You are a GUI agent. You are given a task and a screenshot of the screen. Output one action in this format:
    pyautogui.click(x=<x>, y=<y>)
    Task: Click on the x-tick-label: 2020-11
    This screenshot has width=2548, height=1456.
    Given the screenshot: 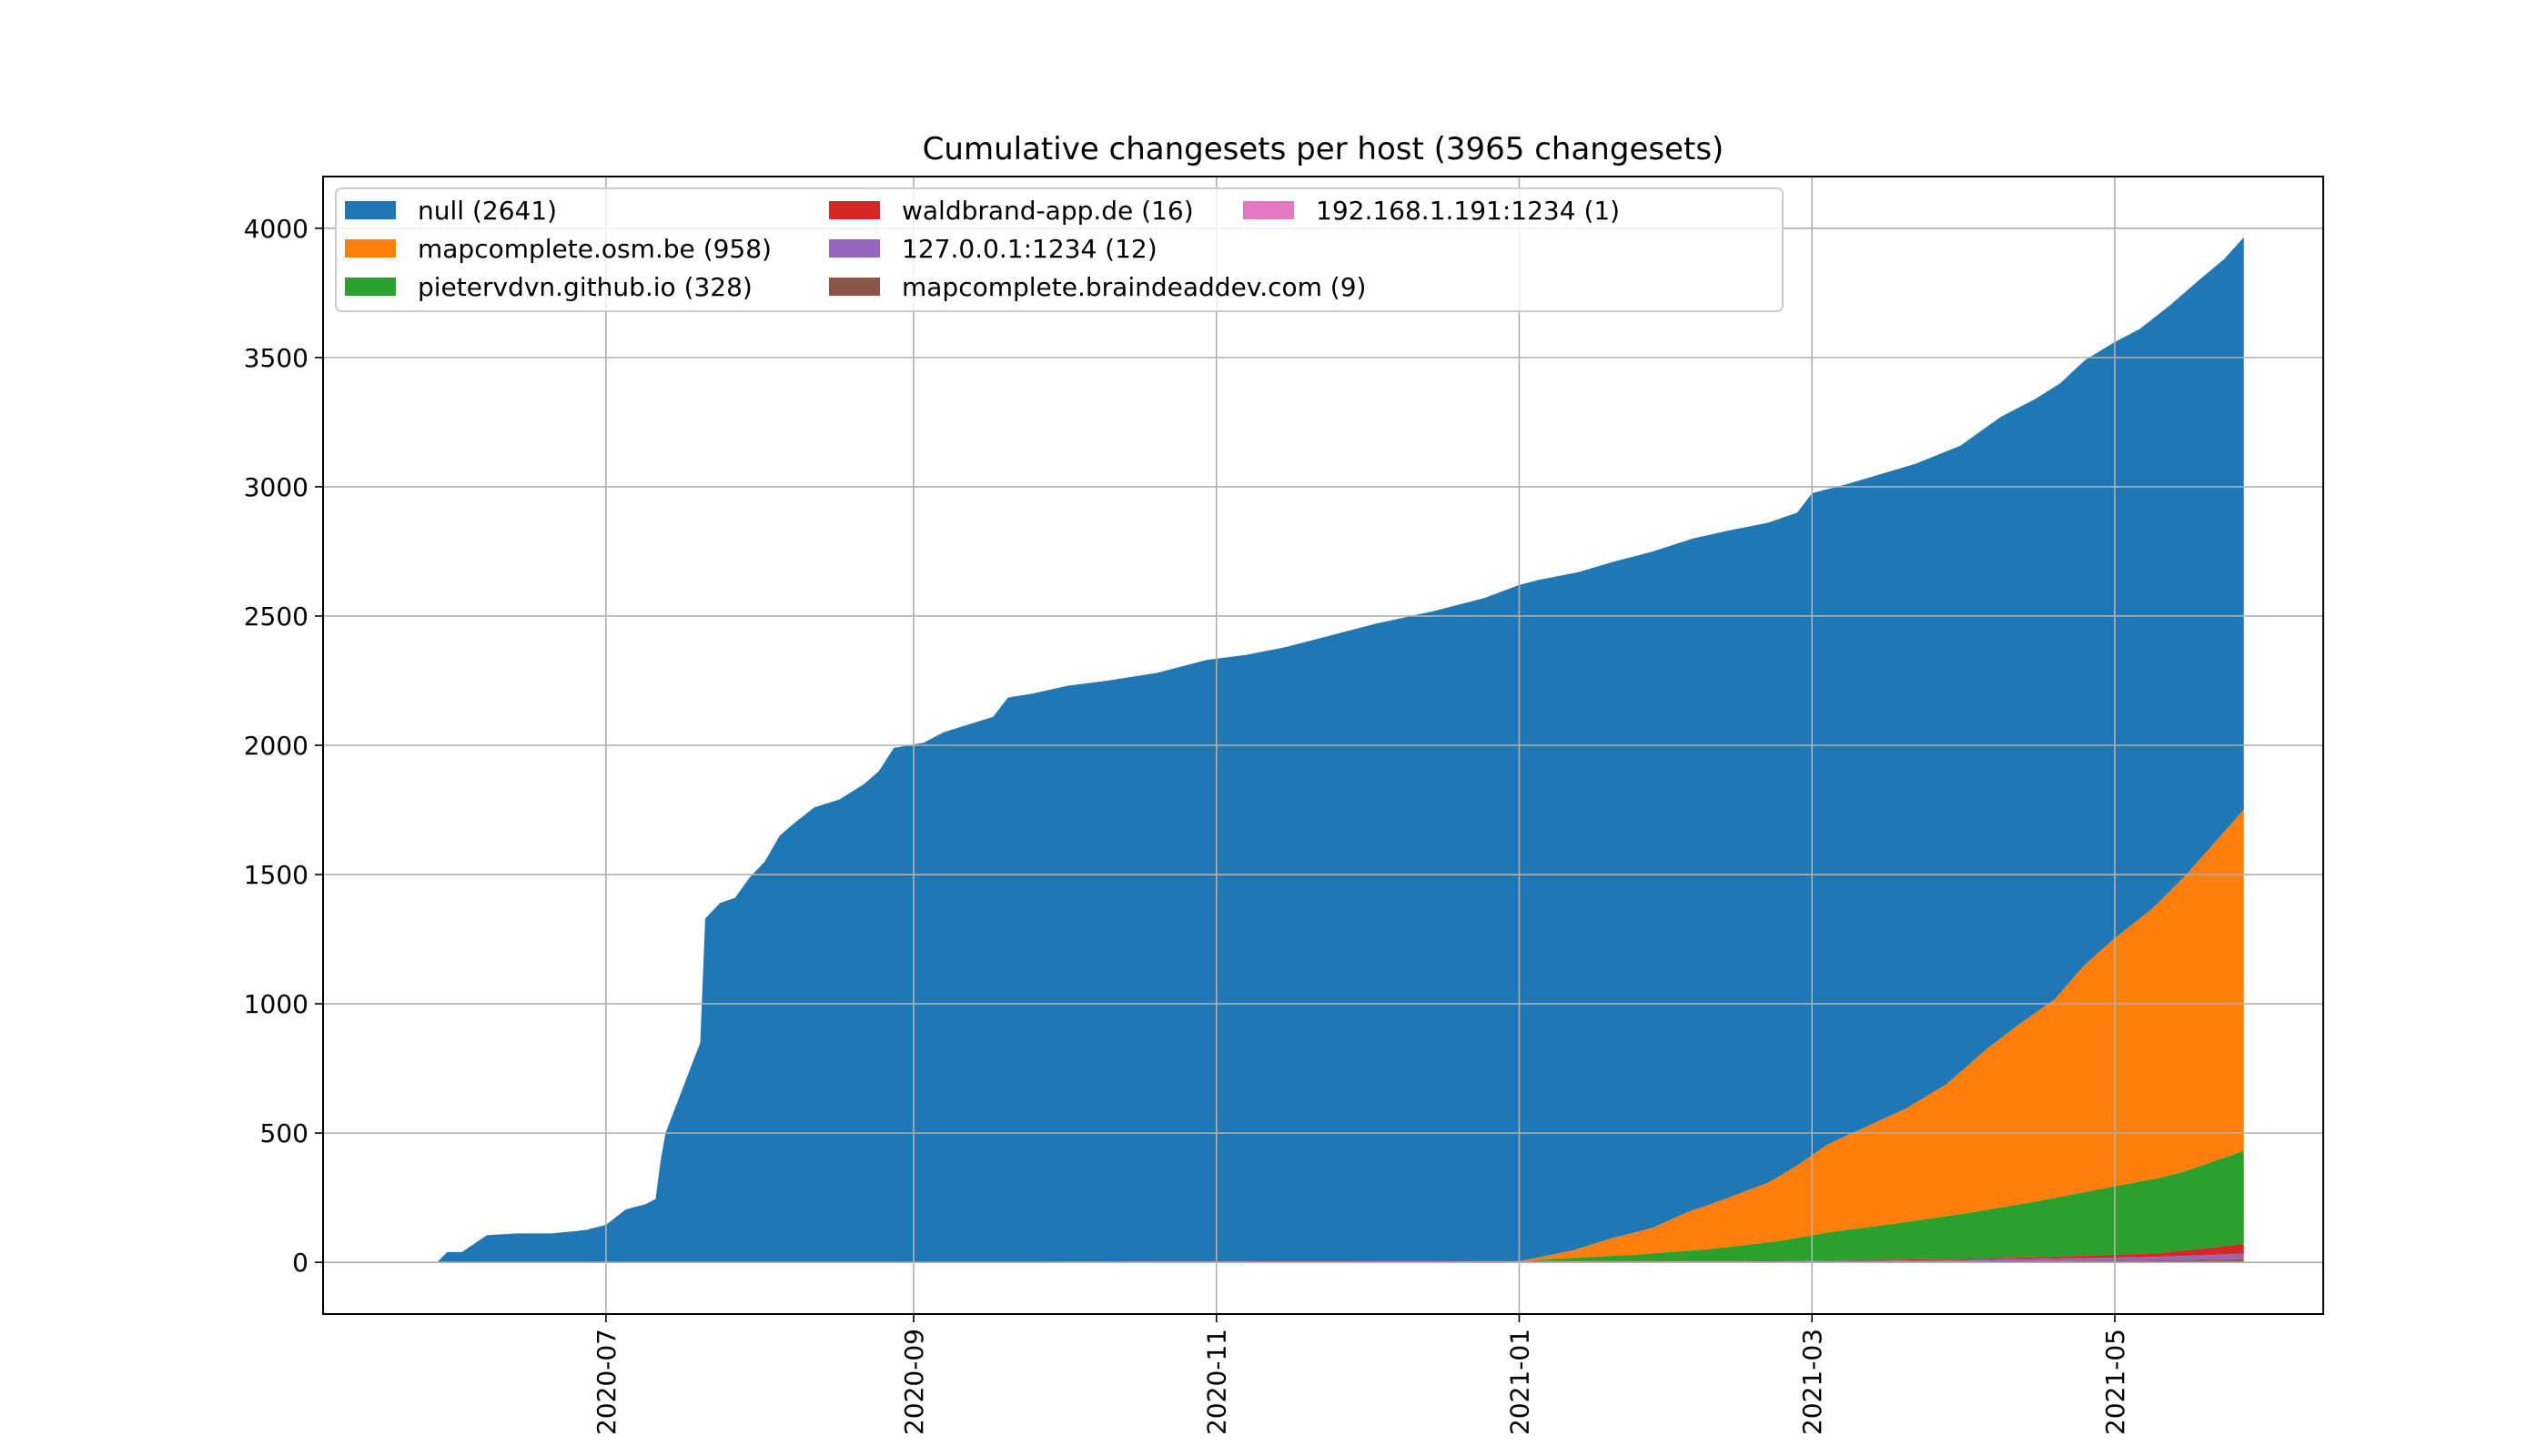 What is the action you would take?
    pyautogui.click(x=1217, y=1382)
    